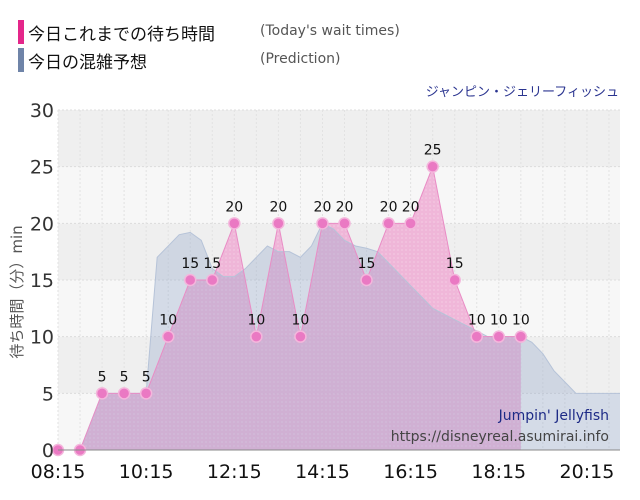  I want to click on y-tick-label: 5, so click(48, 394).